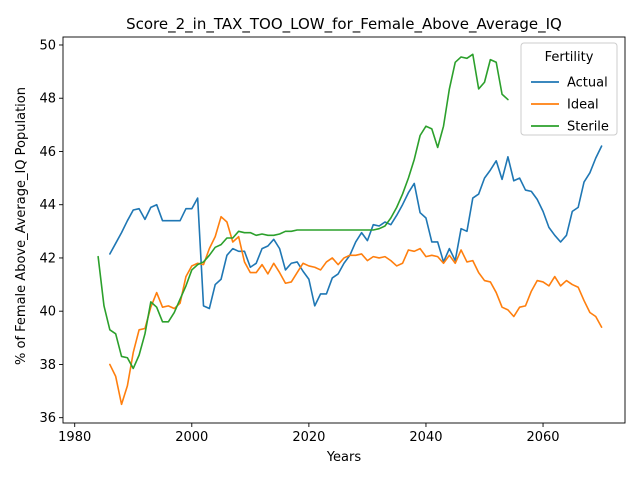  What do you see at coordinates (47, 152) in the screenshot?
I see `y-tick-label: 46` at bounding box center [47, 152].